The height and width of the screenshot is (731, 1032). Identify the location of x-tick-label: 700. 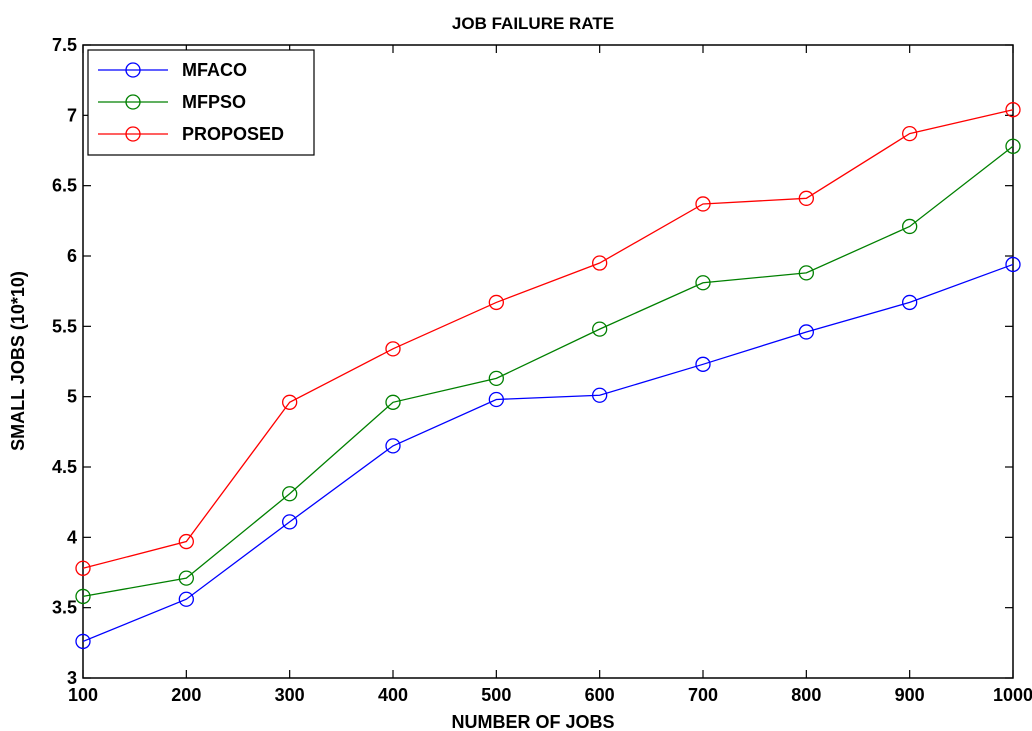
(703, 695).